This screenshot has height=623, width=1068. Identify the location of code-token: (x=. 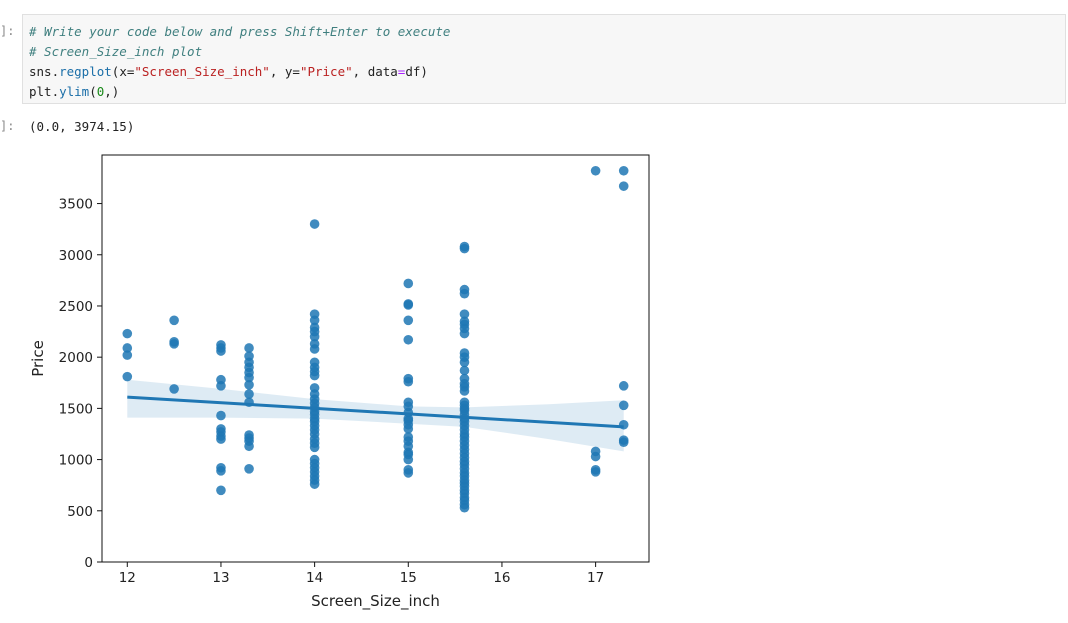
(123, 71).